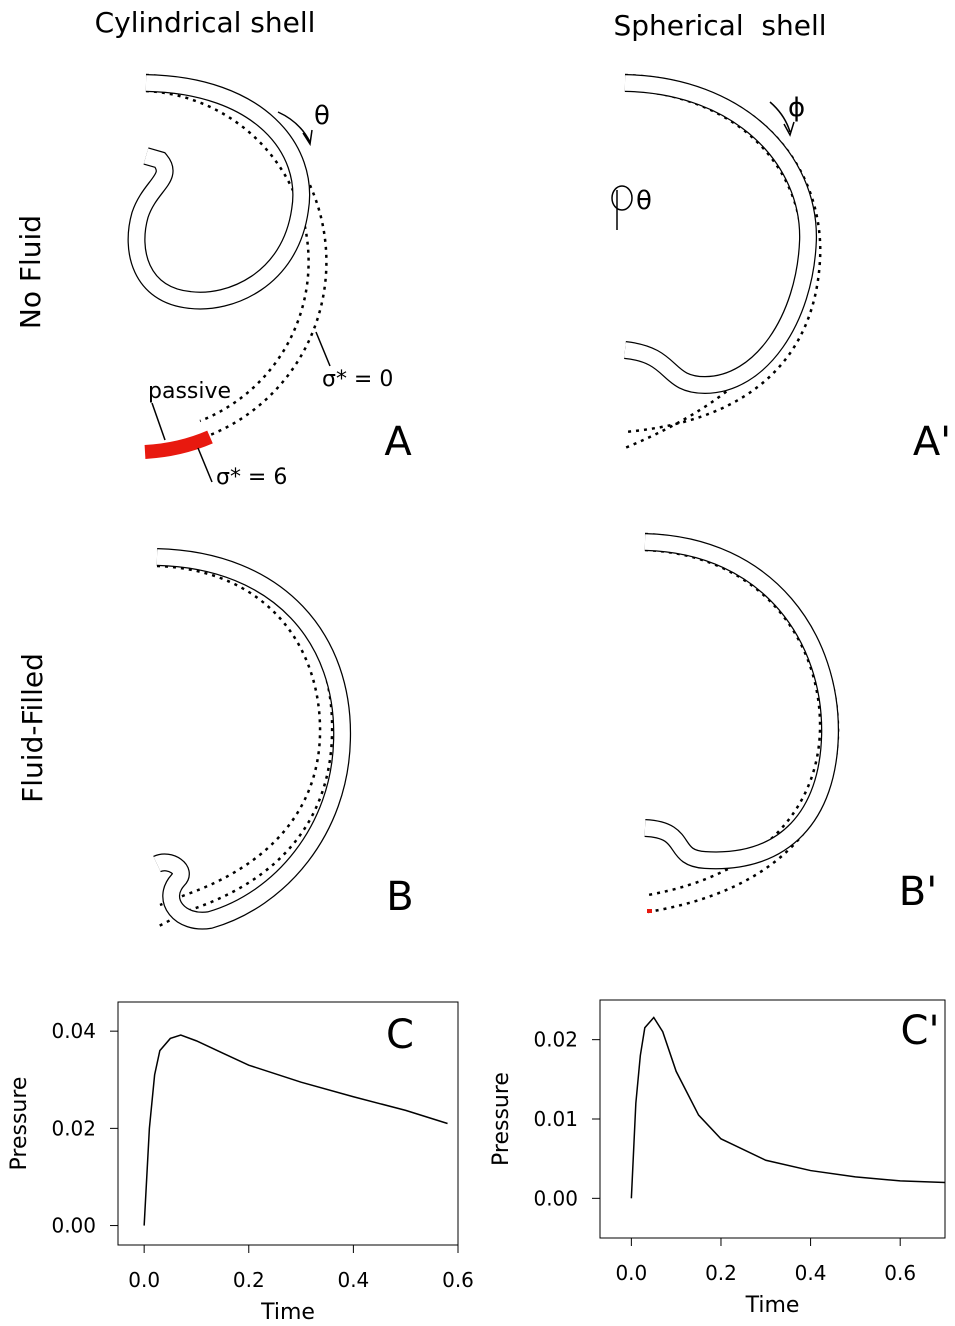 Image resolution: width=955 pixels, height=1326 pixels. I want to click on panel-b-diagram, so click(252, 739).